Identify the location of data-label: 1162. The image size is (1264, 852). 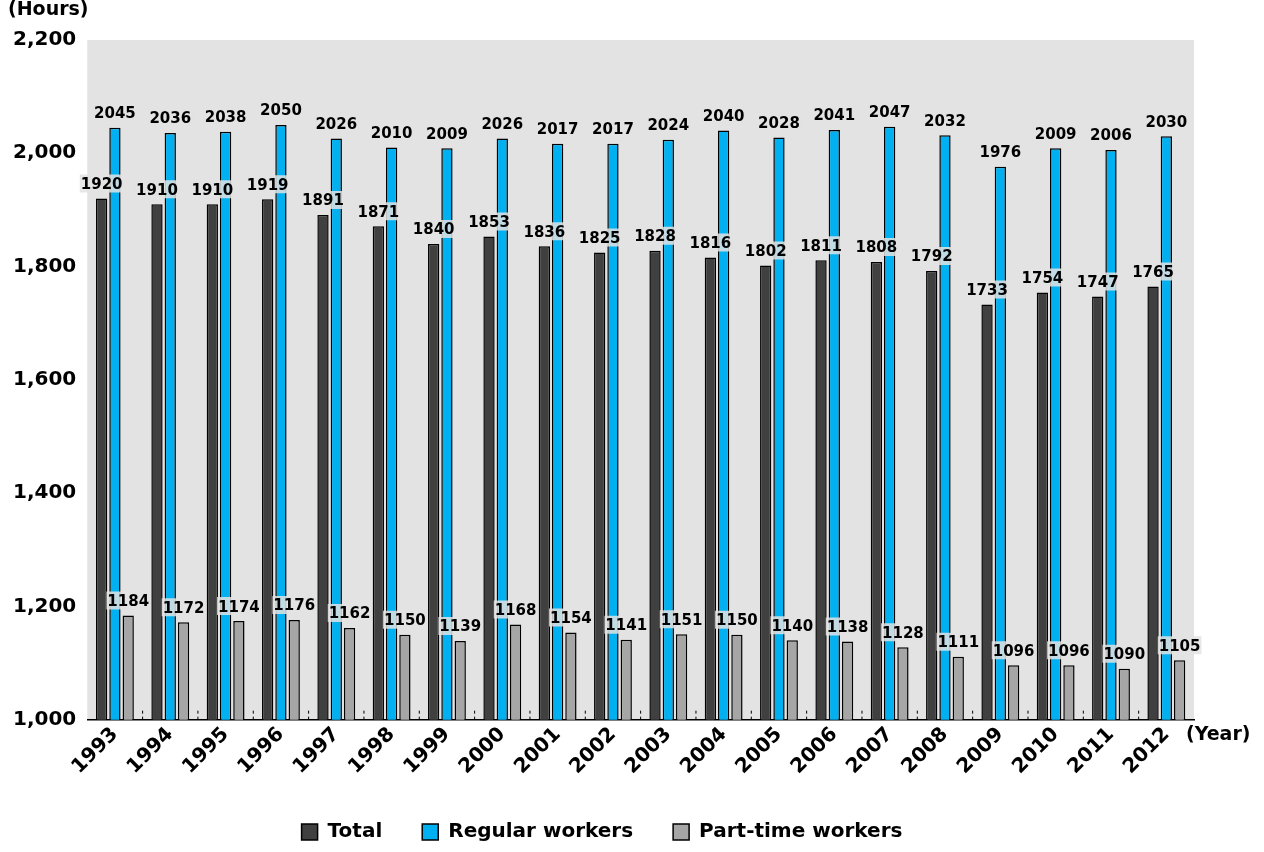
(349, 613).